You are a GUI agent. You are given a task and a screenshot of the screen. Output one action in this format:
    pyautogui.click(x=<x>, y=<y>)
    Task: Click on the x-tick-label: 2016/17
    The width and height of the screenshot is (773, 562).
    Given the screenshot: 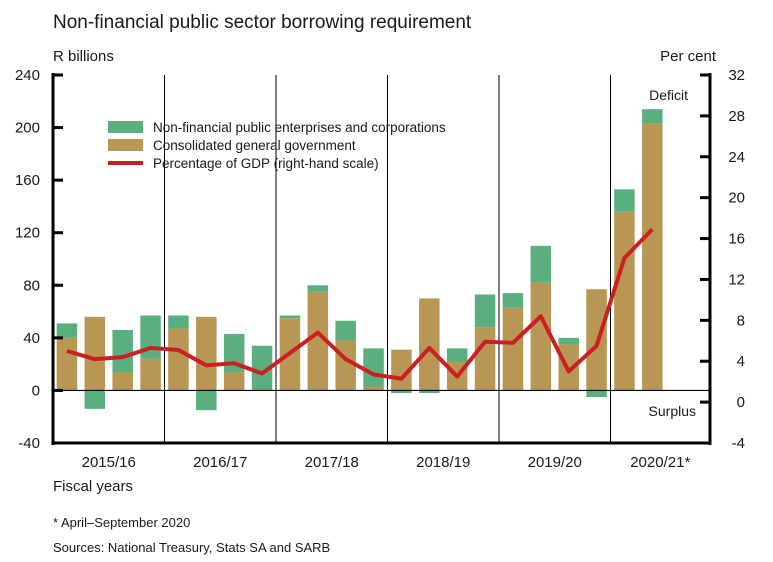 What is the action you would take?
    pyautogui.click(x=220, y=462)
    